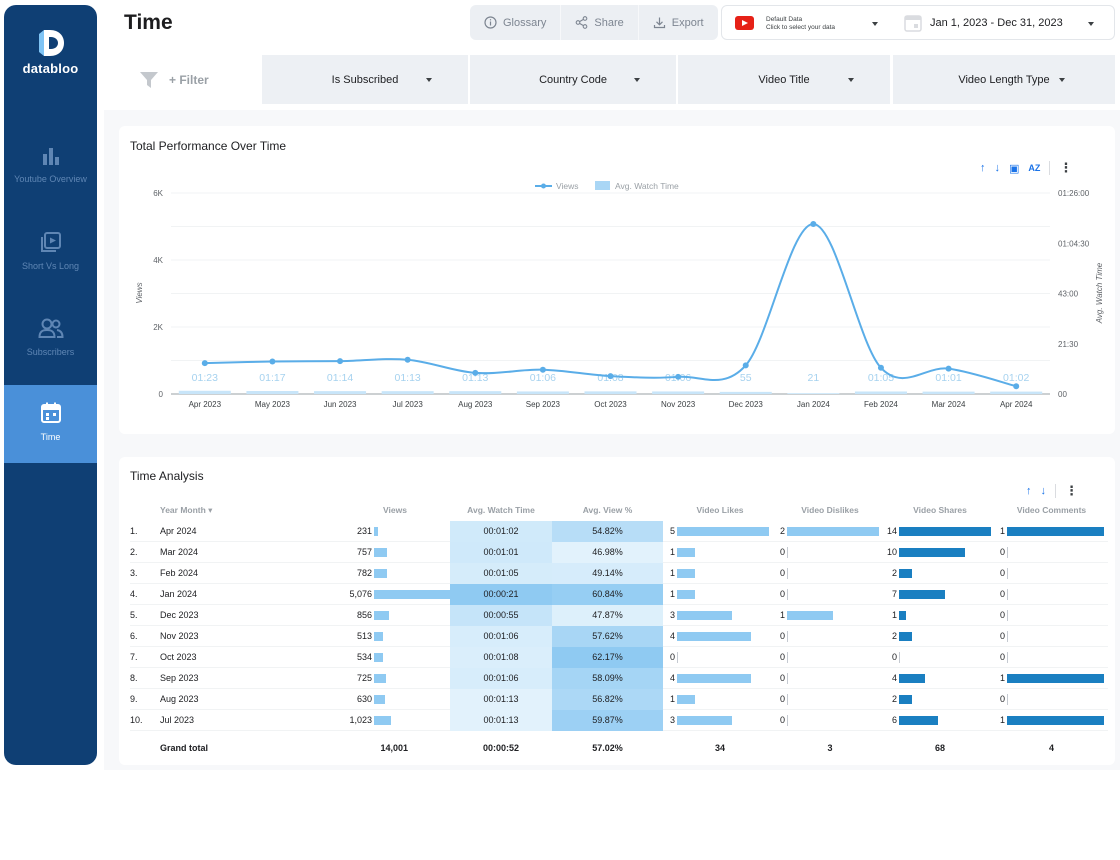  Describe the element at coordinates (746, 378) in the screenshot. I see `watch-time-bar-label: 55` at that location.